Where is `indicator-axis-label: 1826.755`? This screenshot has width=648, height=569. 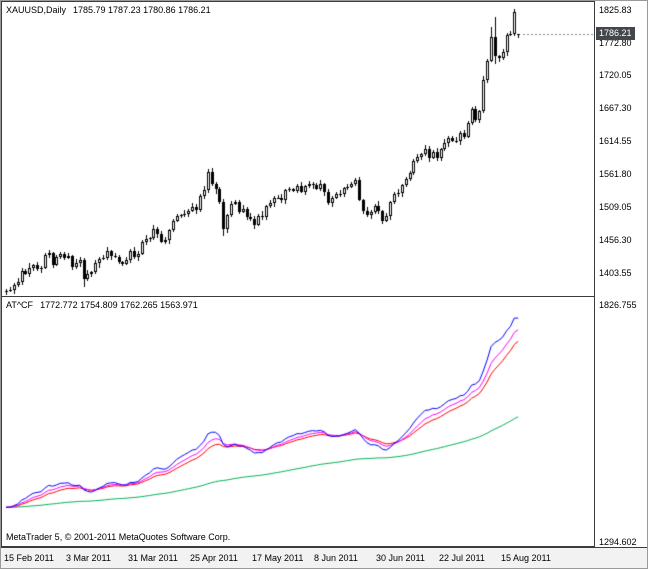 indicator-axis-label: 1826.755 is located at coordinates (618, 305).